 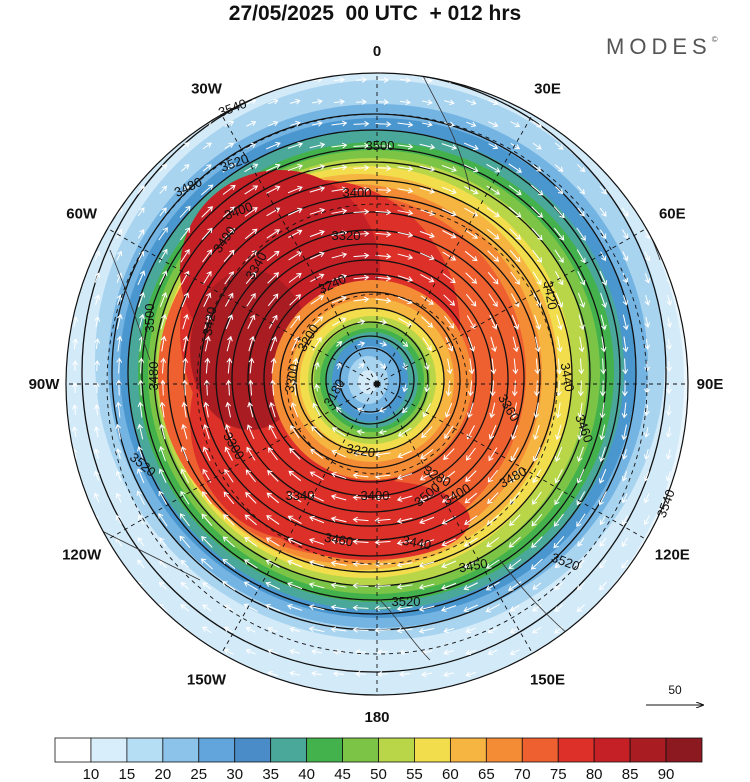 I want to click on meridian-line, so click(x=511, y=306).